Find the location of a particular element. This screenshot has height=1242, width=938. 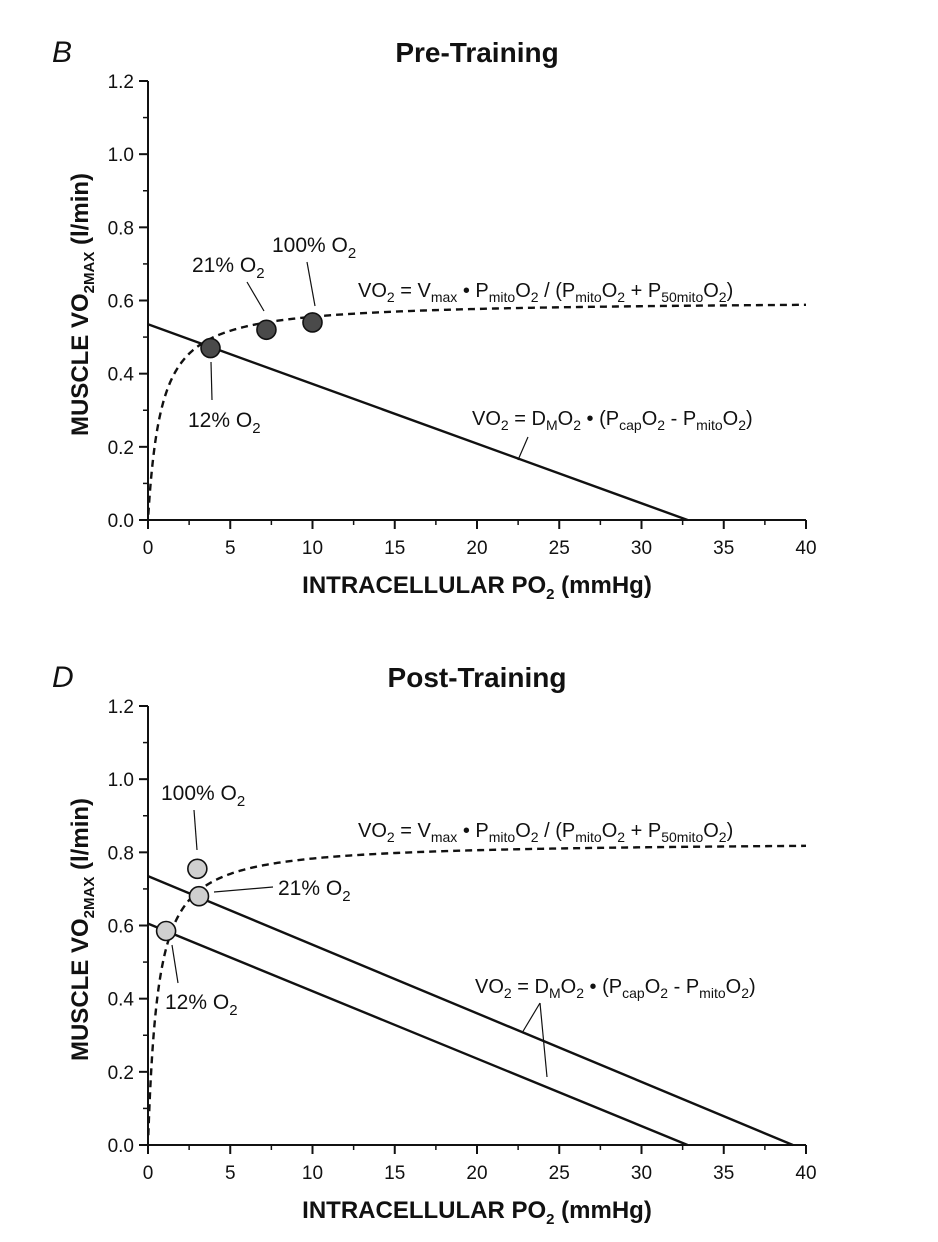

text-segment: / (P is located at coordinates (557, 831).